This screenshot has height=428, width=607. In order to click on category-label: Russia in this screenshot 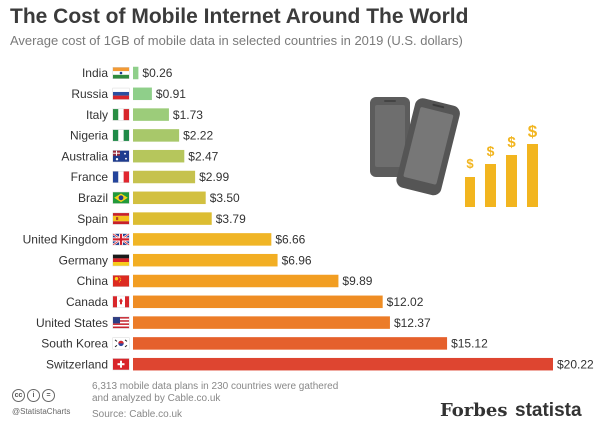, I will do `click(89, 94)`.